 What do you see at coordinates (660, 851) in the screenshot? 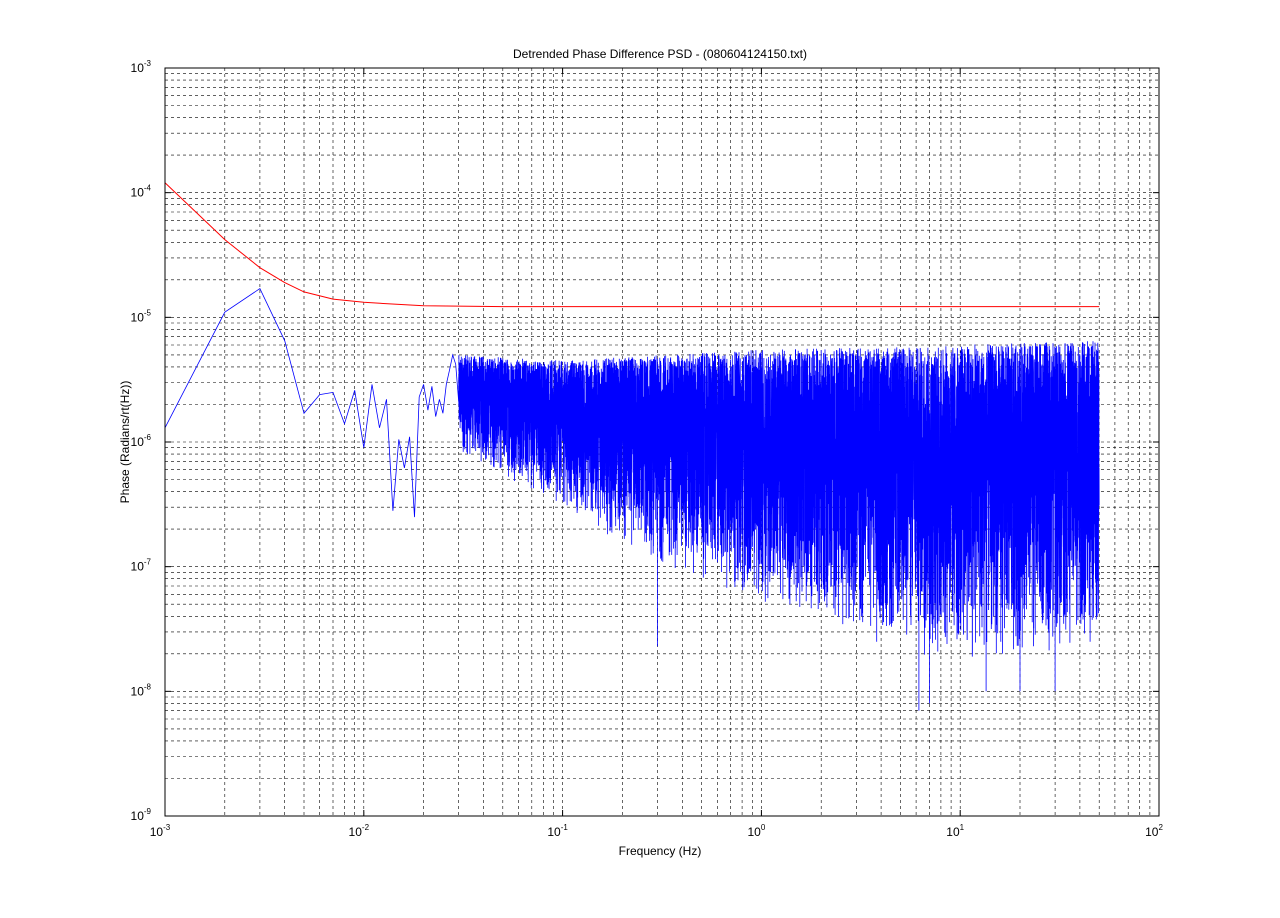
I see `x-axis-label: Frequency (Hz)` at bounding box center [660, 851].